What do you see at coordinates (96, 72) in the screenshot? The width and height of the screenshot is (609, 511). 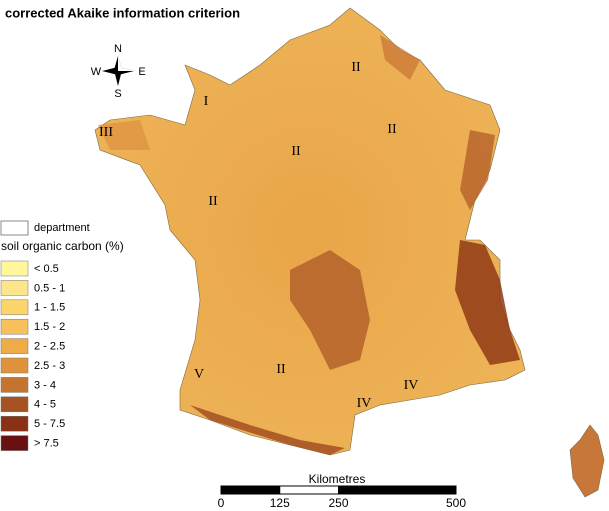 I see `compass-w: W` at bounding box center [96, 72].